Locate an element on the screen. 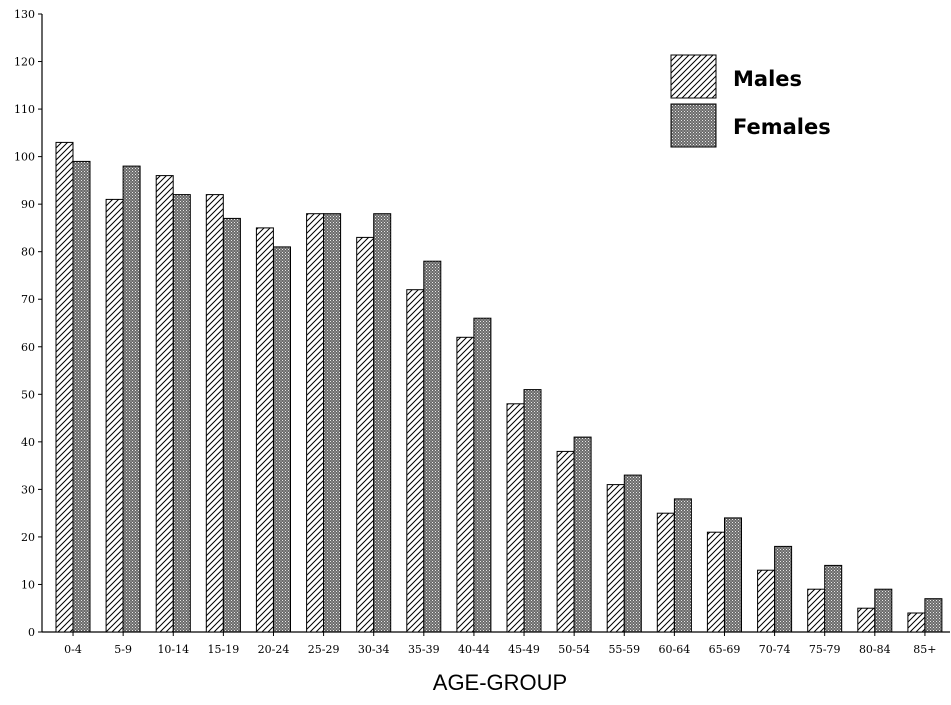 The height and width of the screenshot is (705, 951). y-tick-label: 20 is located at coordinates (28, 537).